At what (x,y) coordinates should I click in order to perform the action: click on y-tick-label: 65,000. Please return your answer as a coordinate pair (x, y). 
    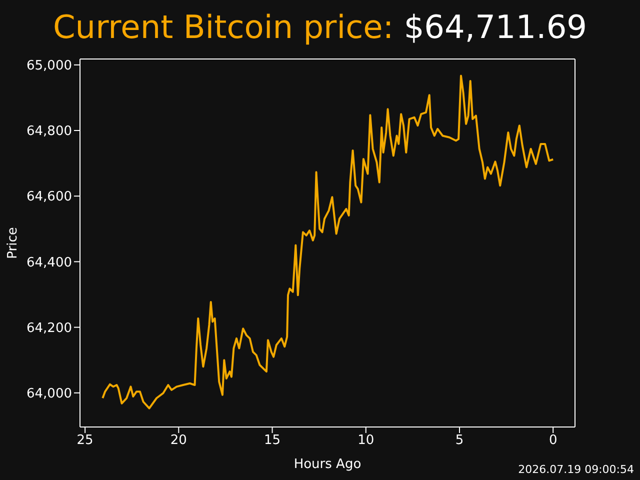
    Looking at the image, I should click on (49, 66).